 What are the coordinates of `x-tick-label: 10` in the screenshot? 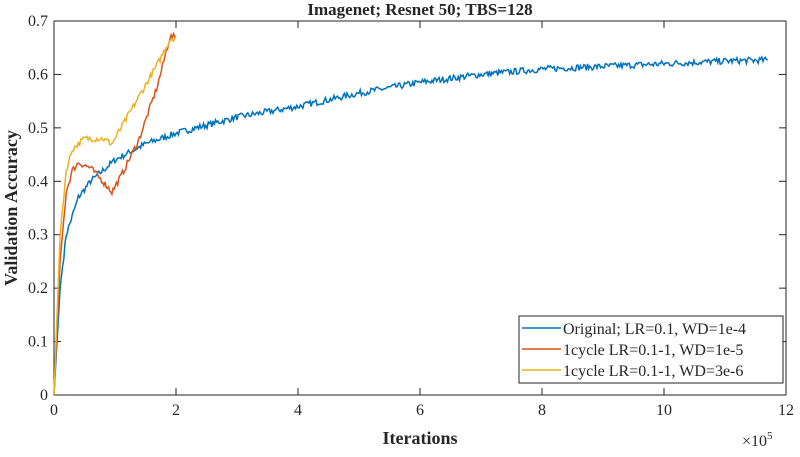 It's located at (664, 410).